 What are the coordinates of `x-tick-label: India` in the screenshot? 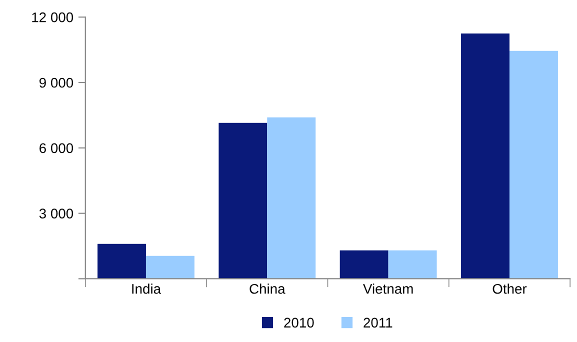 It's located at (147, 289).